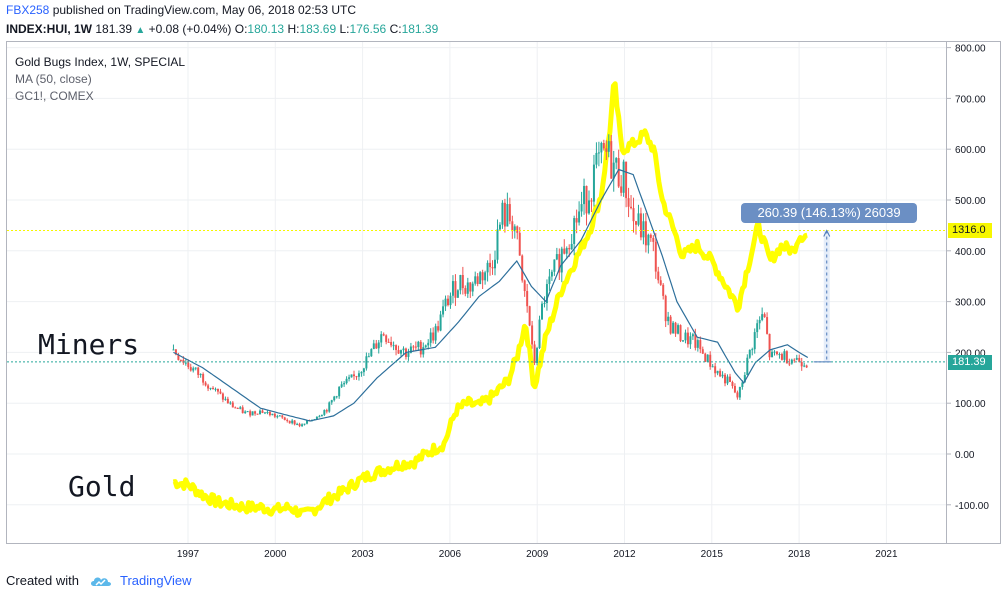 The image size is (1002, 599). What do you see at coordinates (450, 554) in the screenshot?
I see `x-tick-label: 2006` at bounding box center [450, 554].